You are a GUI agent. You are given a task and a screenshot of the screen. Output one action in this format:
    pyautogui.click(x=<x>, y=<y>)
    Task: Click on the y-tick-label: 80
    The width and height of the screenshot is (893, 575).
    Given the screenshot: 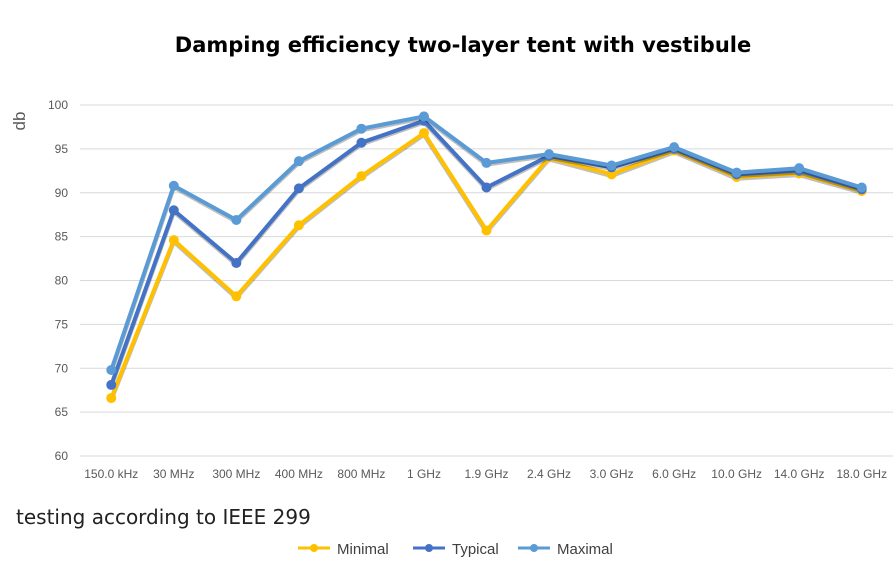 What is the action you would take?
    pyautogui.click(x=62, y=281)
    